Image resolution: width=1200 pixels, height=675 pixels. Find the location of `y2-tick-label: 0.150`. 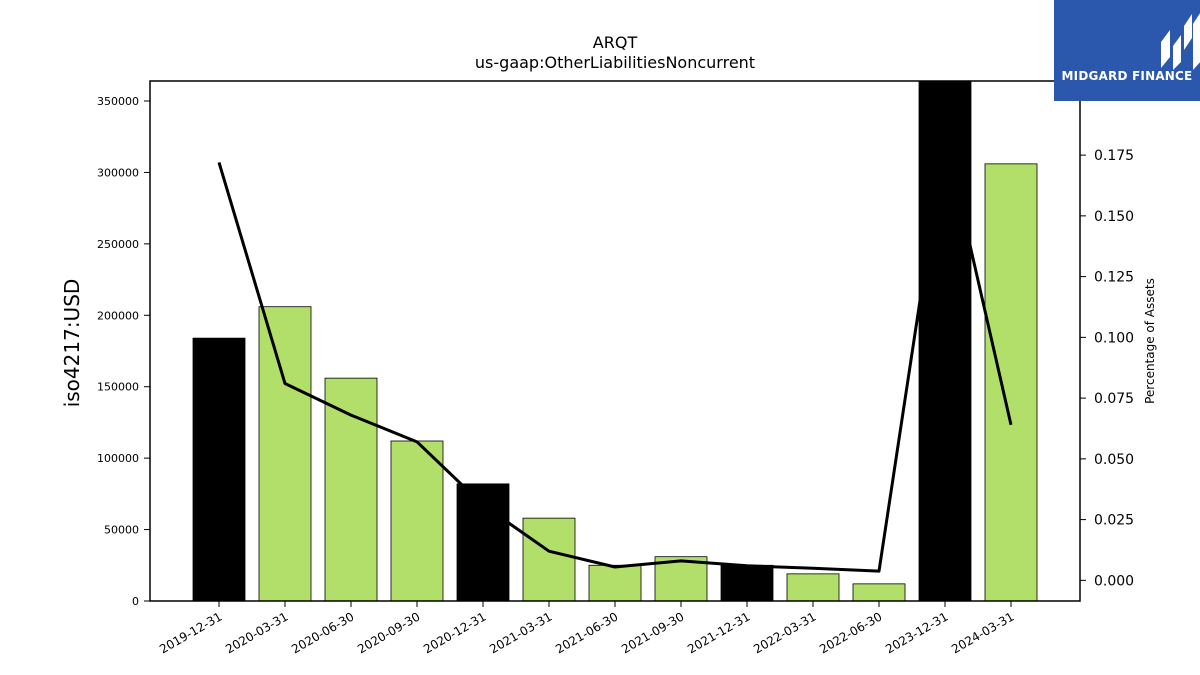

y2-tick-label: 0.150 is located at coordinates (1114, 217).